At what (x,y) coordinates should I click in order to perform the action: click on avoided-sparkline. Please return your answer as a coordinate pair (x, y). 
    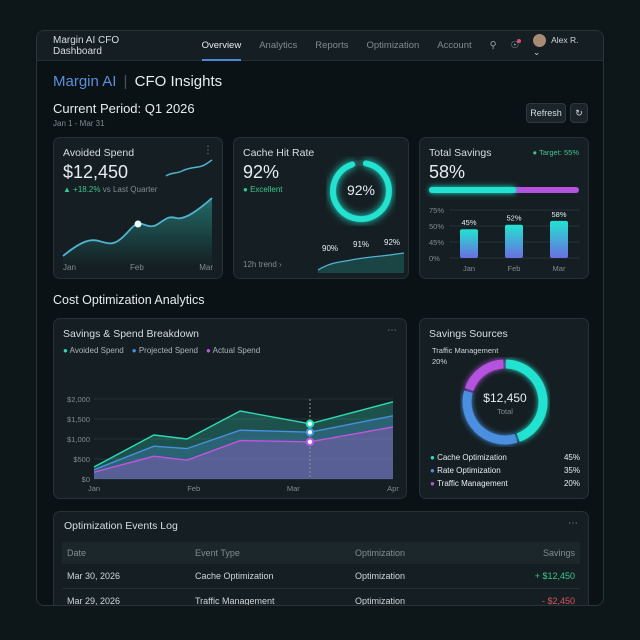
    Looking at the image, I should click on (137, 212).